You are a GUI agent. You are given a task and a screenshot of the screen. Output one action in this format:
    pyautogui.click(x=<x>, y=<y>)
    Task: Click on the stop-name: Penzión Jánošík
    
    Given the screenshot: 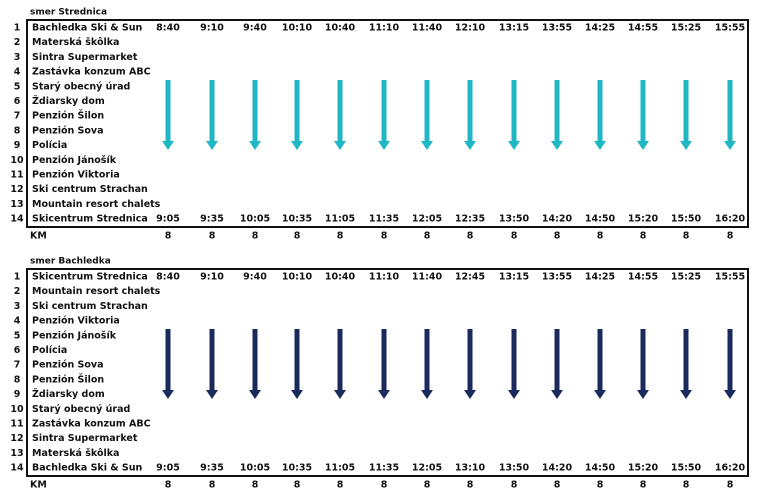 What is the action you would take?
    pyautogui.click(x=74, y=160)
    